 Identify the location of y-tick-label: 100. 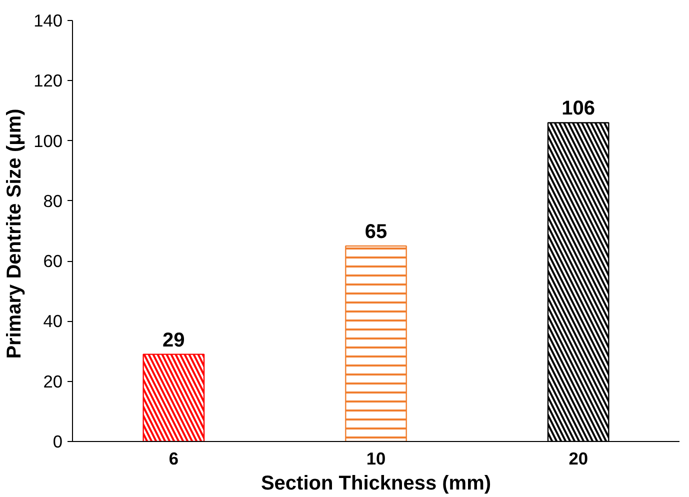
(48, 140).